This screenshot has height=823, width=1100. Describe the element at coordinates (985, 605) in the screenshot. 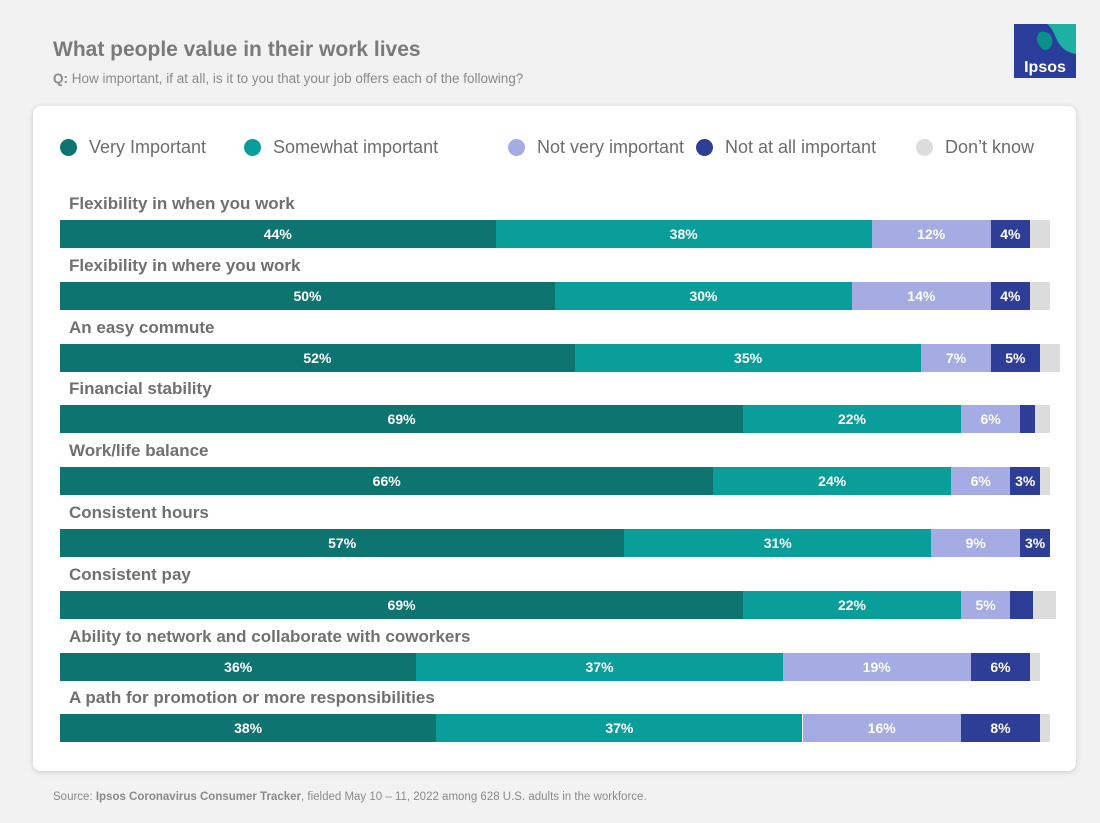

I see `bar-segment-not-very-important: 5%` at that location.